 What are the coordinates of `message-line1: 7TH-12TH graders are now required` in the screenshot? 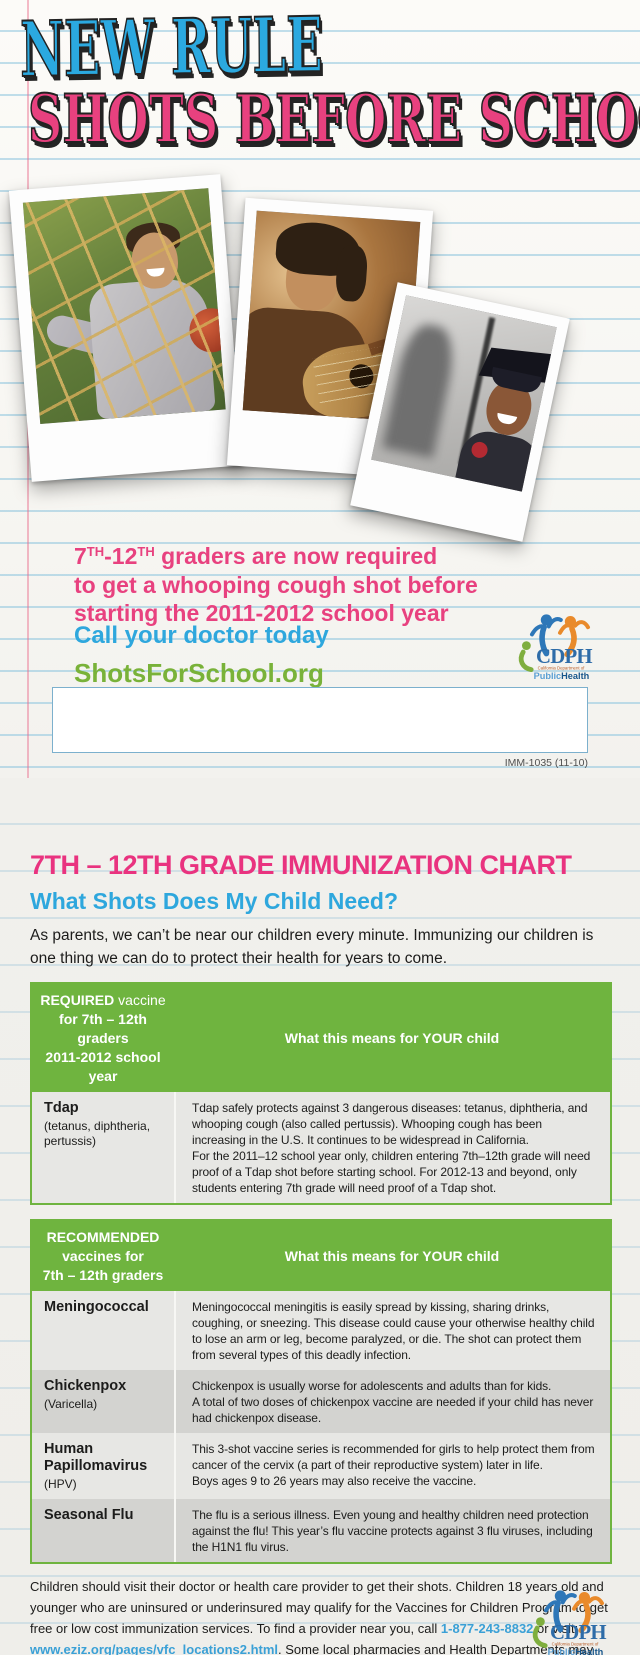 It's located at (256, 556).